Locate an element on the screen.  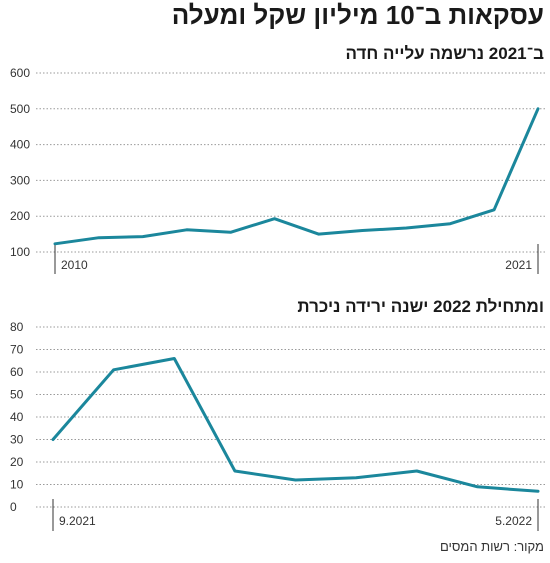
chart-2-y-tick-label: 0 is located at coordinates (13, 507).